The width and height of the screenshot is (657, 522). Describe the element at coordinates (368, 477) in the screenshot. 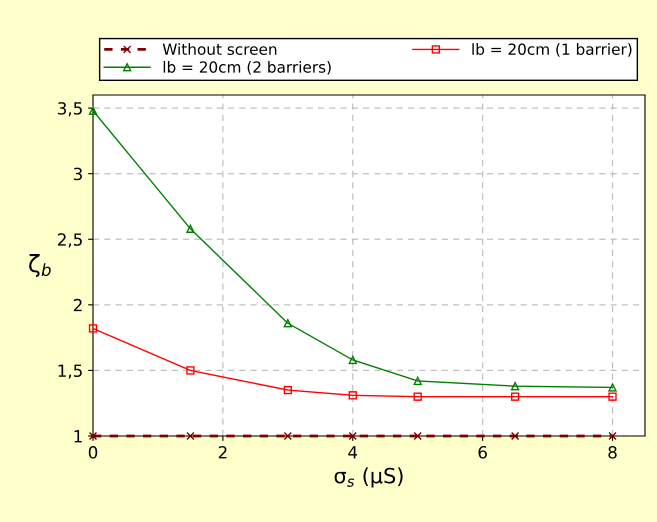

I see `x-axis-title: σ$_{s}$ (μS)` at that location.